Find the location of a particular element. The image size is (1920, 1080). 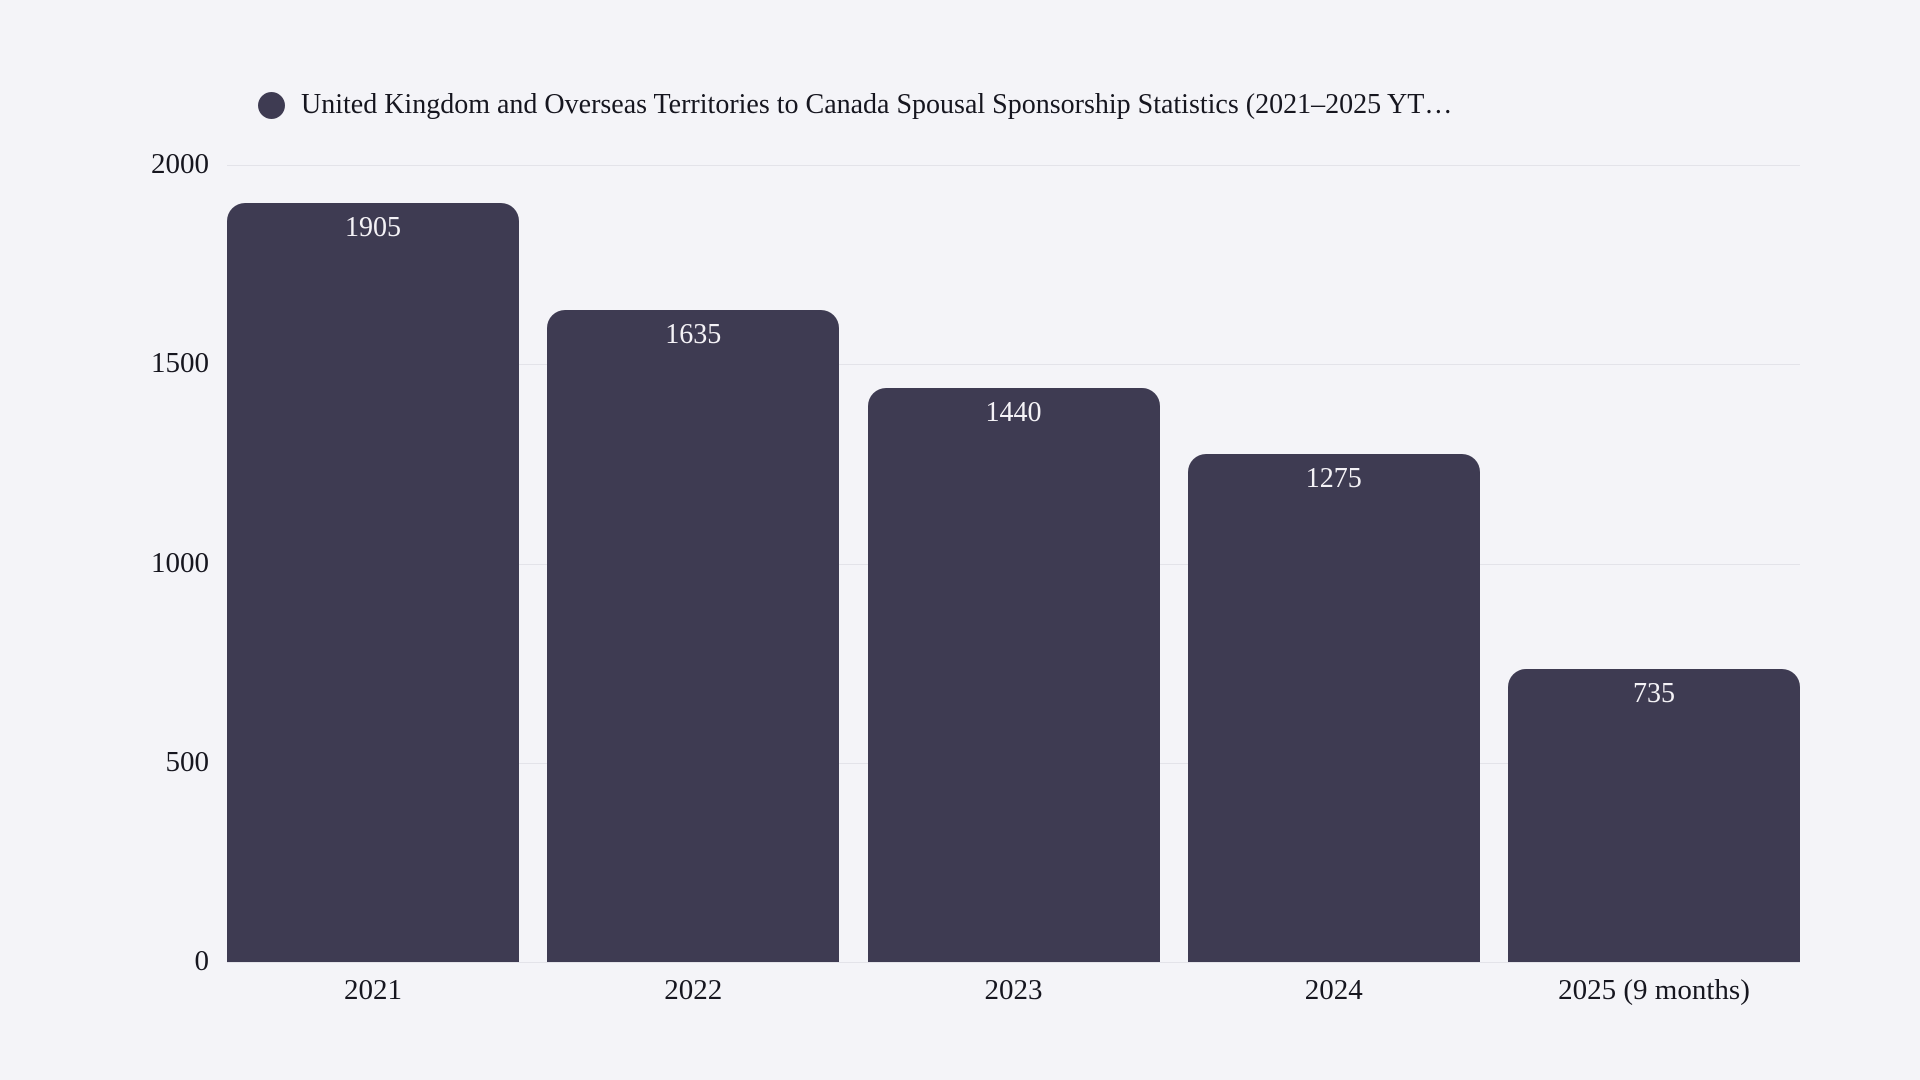

bar-value-label: 1905 is located at coordinates (373, 227).